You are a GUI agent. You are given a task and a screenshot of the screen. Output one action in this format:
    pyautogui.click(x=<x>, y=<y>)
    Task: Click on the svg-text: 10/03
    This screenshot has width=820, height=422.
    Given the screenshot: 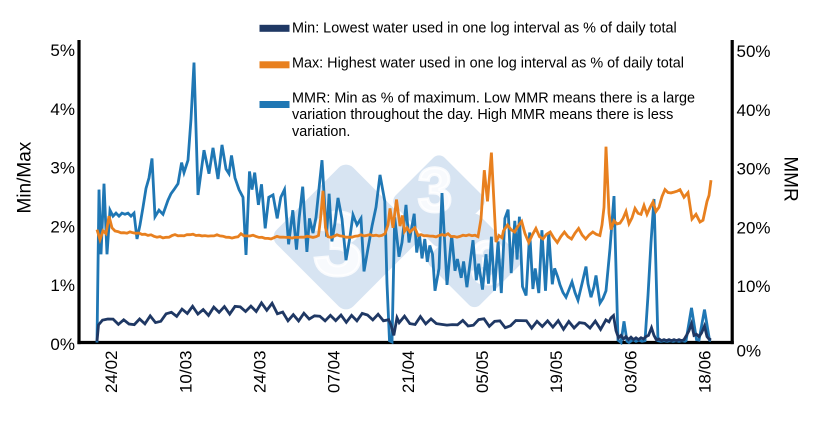 What is the action you would take?
    pyautogui.click(x=185, y=372)
    